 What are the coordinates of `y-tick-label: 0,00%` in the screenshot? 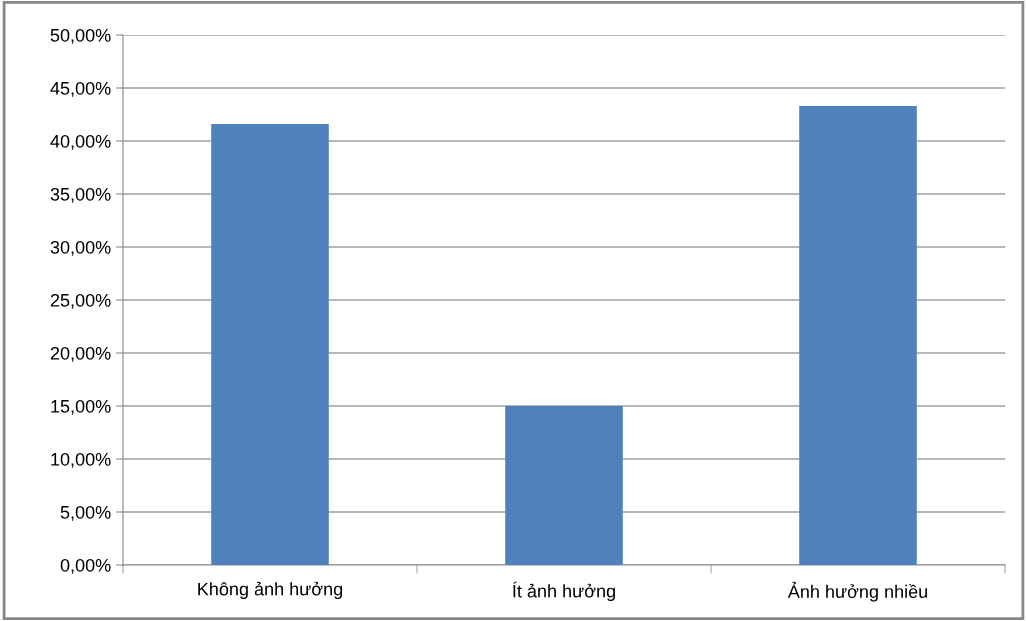 It's located at (85, 566).